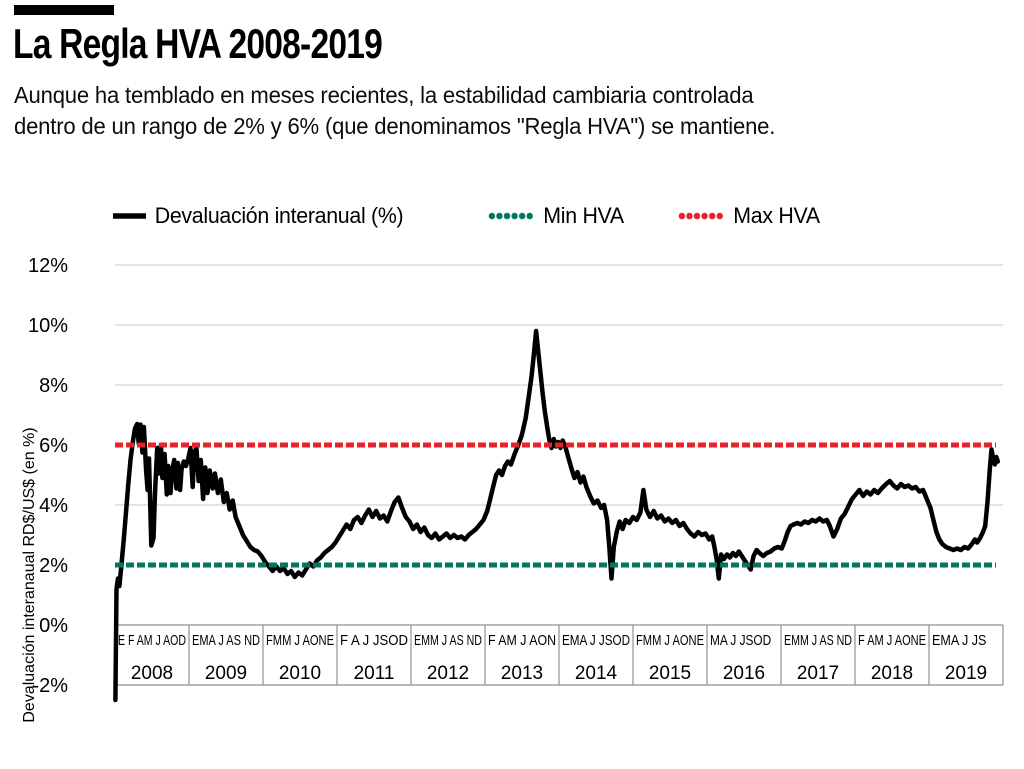  What do you see at coordinates (818, 640) in the screenshot?
I see `x-axis-month-labels-2017: EMM J AS ND` at bounding box center [818, 640].